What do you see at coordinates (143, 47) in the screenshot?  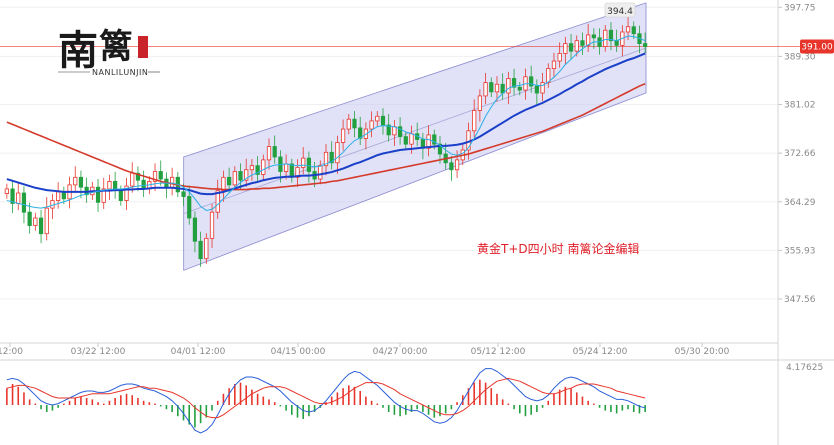 I see `logo-seal-icon` at bounding box center [143, 47].